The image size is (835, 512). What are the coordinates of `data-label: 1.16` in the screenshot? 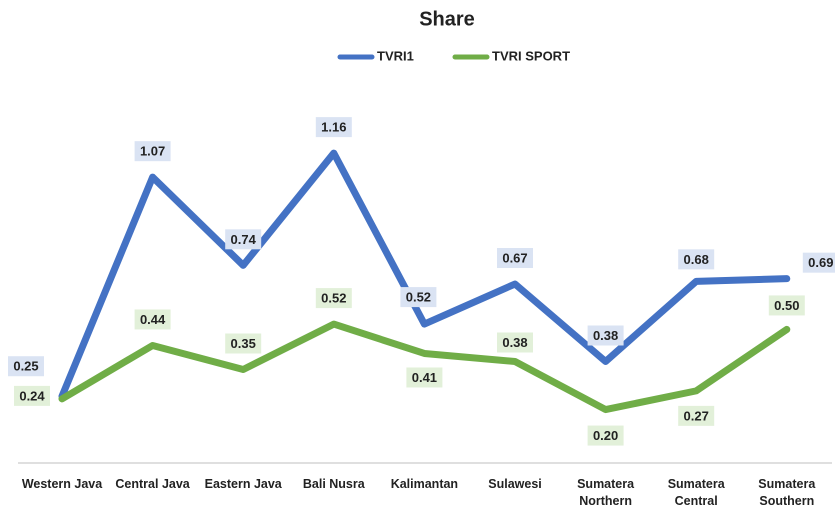 It's located at (333, 127).